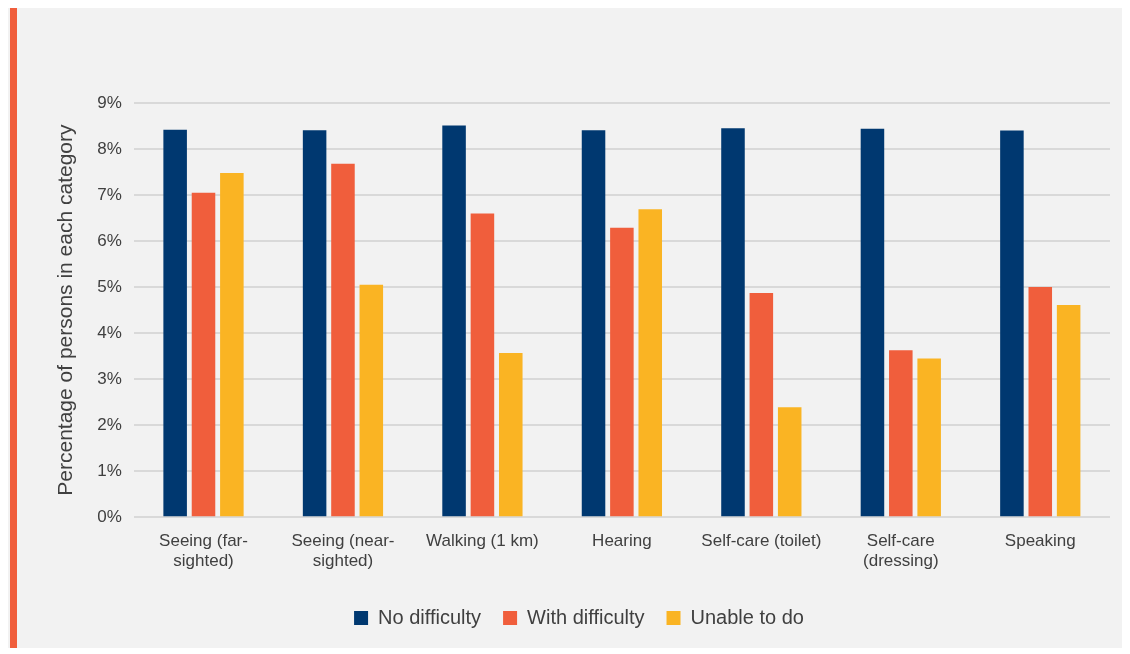 The height and width of the screenshot is (654, 1130). What do you see at coordinates (65, 309) in the screenshot?
I see `y-axis-title: Percentage of persons in each category` at bounding box center [65, 309].